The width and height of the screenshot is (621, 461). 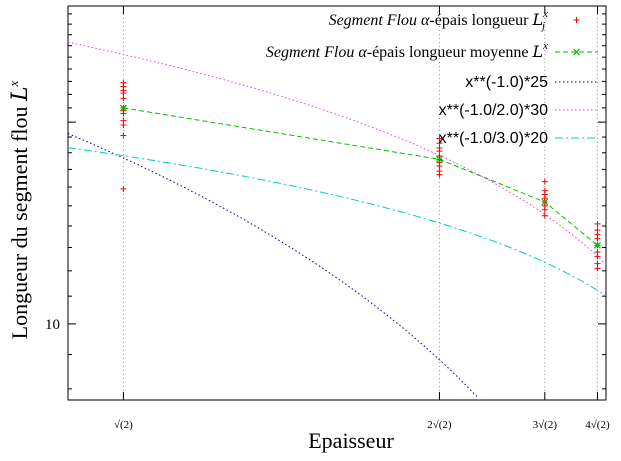 What do you see at coordinates (439, 425) in the screenshot?
I see `x-tick-label-1: 2√(2)` at bounding box center [439, 425].